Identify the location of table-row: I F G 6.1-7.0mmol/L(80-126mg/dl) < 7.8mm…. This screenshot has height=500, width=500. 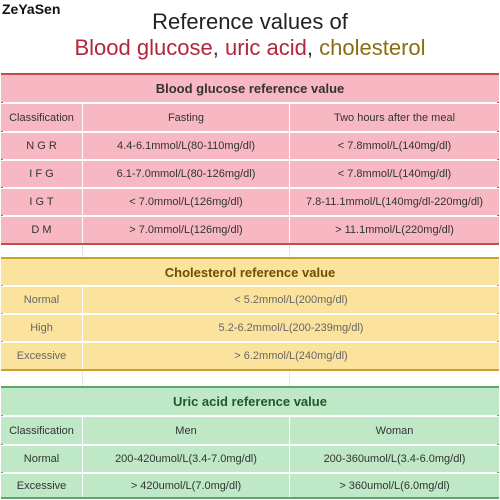
(250, 173).